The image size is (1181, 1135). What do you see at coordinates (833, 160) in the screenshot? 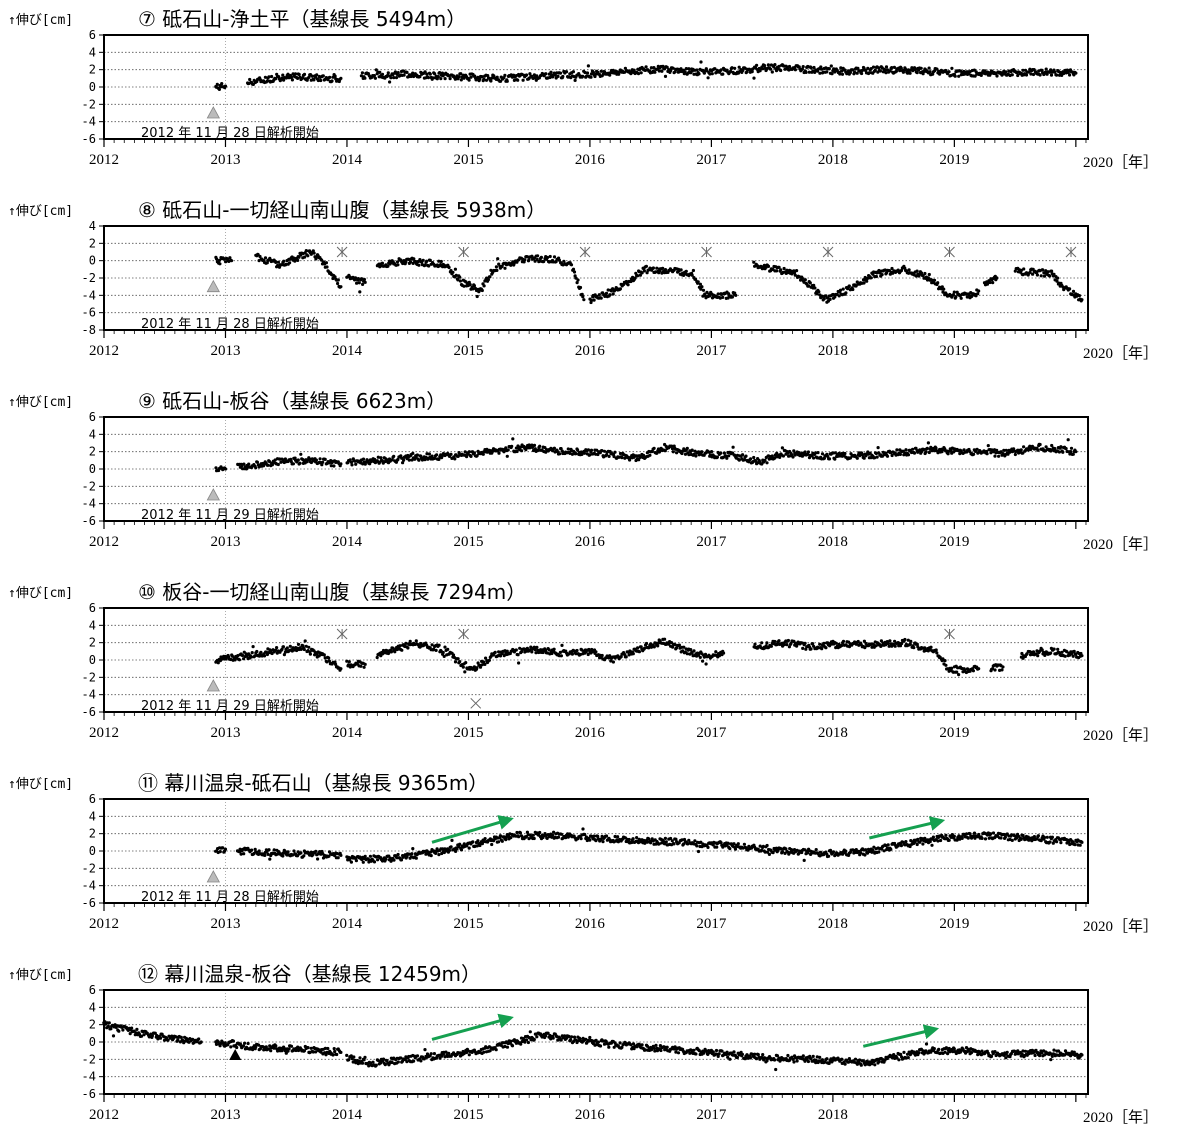
I see `x-tick-label: 2018` at bounding box center [833, 160].